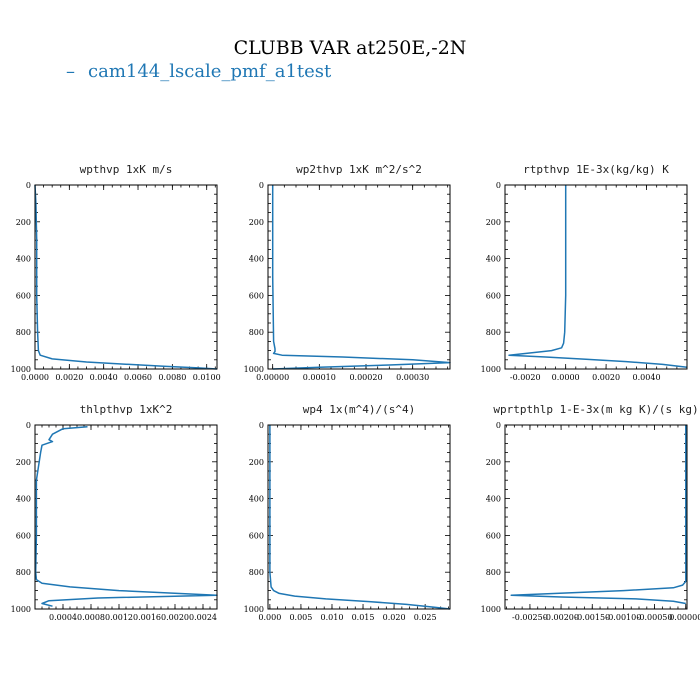 The image size is (700, 700). Describe the element at coordinates (359, 169) in the screenshot. I see `subplot-title: wp2thvp 1xK m^2/s^2` at that location.